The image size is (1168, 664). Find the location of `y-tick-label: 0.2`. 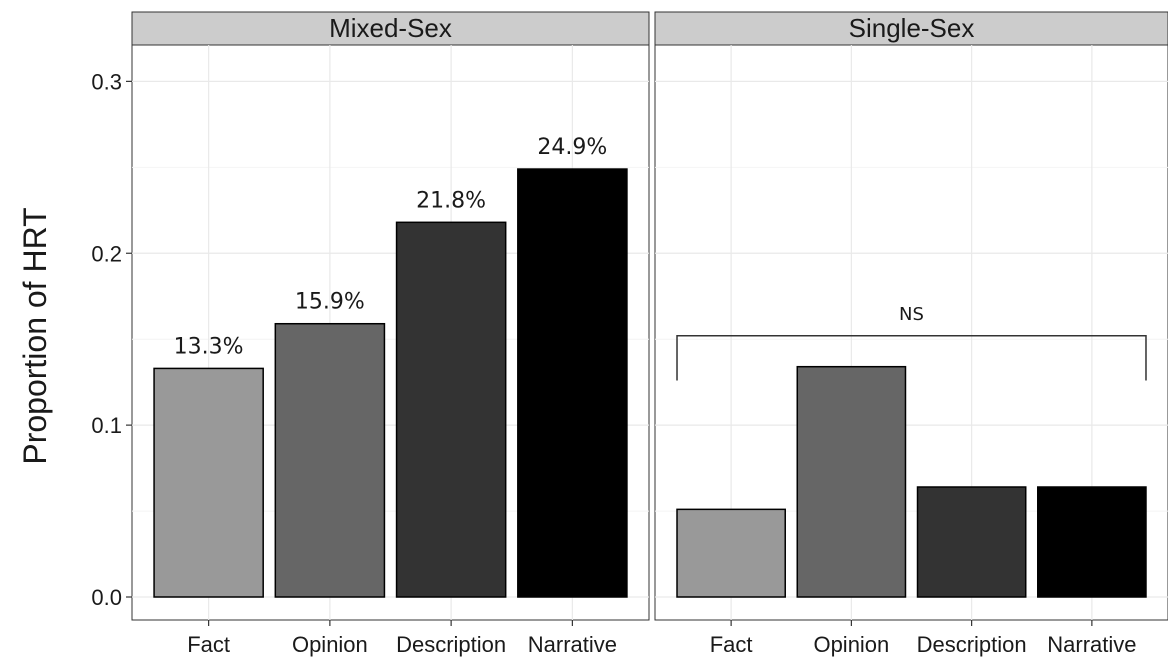

y-tick-label: 0.2 is located at coordinates (106, 253).